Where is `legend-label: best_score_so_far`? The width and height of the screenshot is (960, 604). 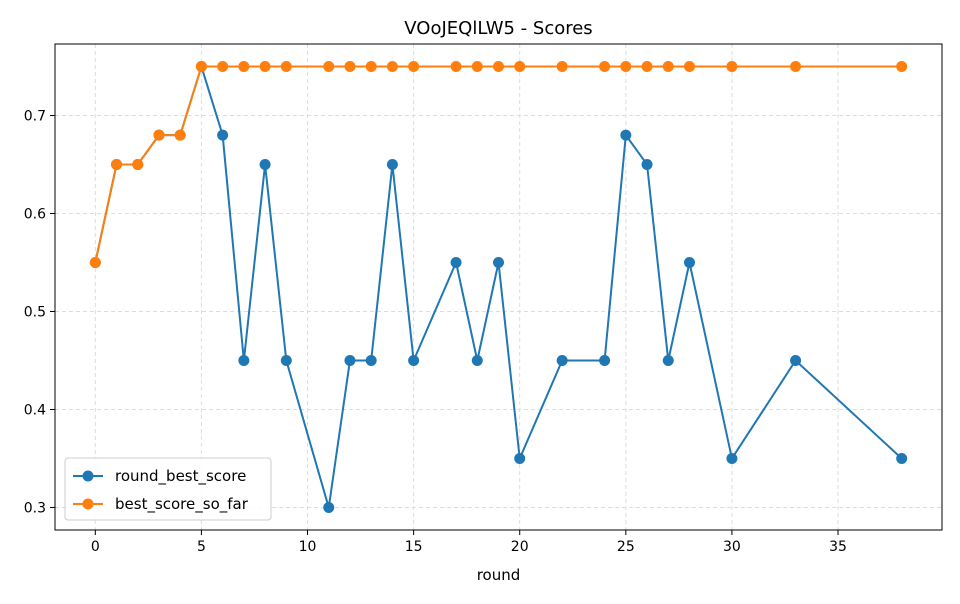 legend-label: best_score_so_far is located at coordinates (182, 504).